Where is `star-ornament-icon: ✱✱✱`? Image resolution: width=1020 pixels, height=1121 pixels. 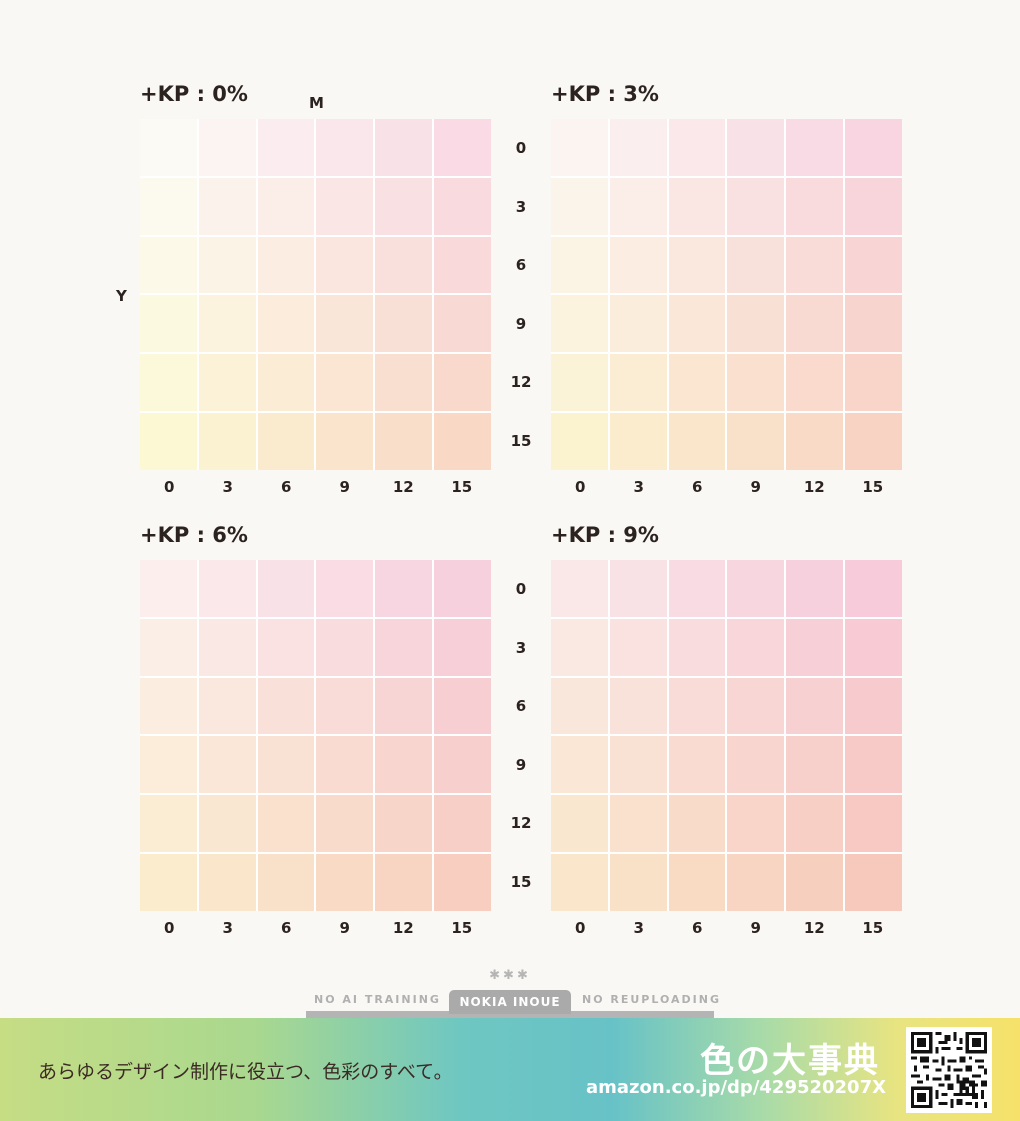 star-ornament-icon: ✱✱✱ is located at coordinates (510, 975).